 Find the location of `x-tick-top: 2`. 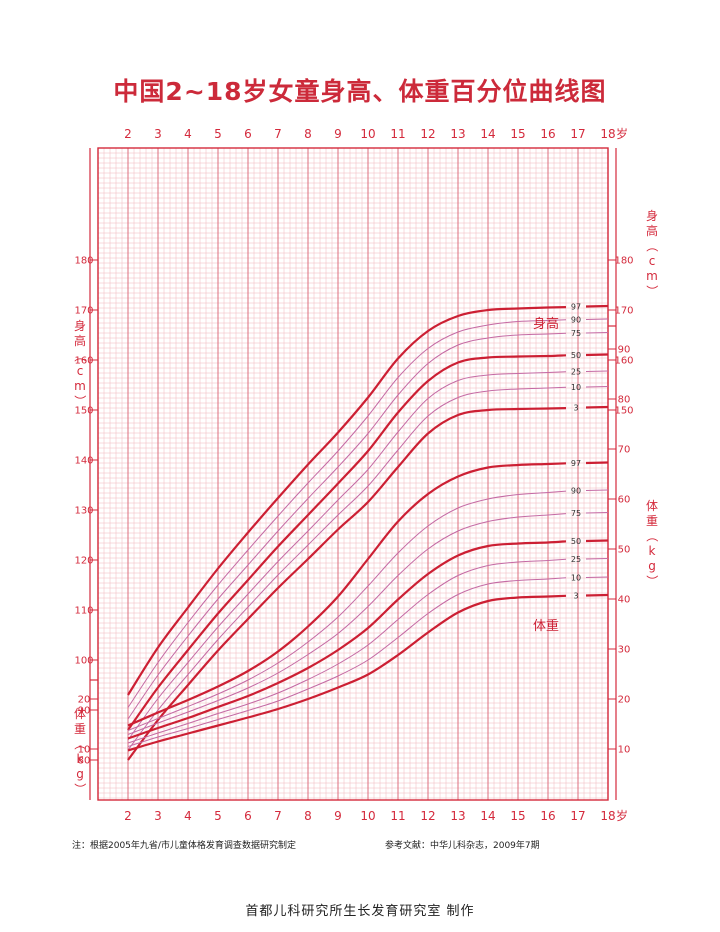

x-tick-top: 2 is located at coordinates (128, 134).